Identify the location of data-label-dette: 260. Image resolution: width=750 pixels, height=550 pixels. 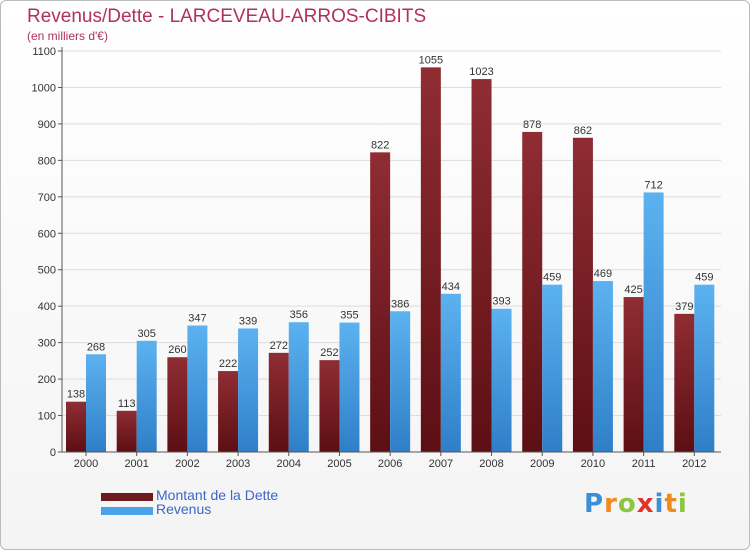
(177, 350).